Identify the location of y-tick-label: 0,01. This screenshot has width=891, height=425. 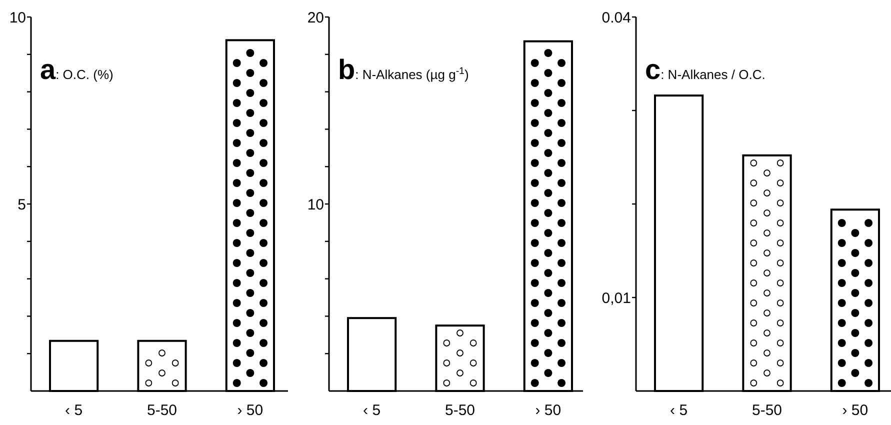
(616, 298).